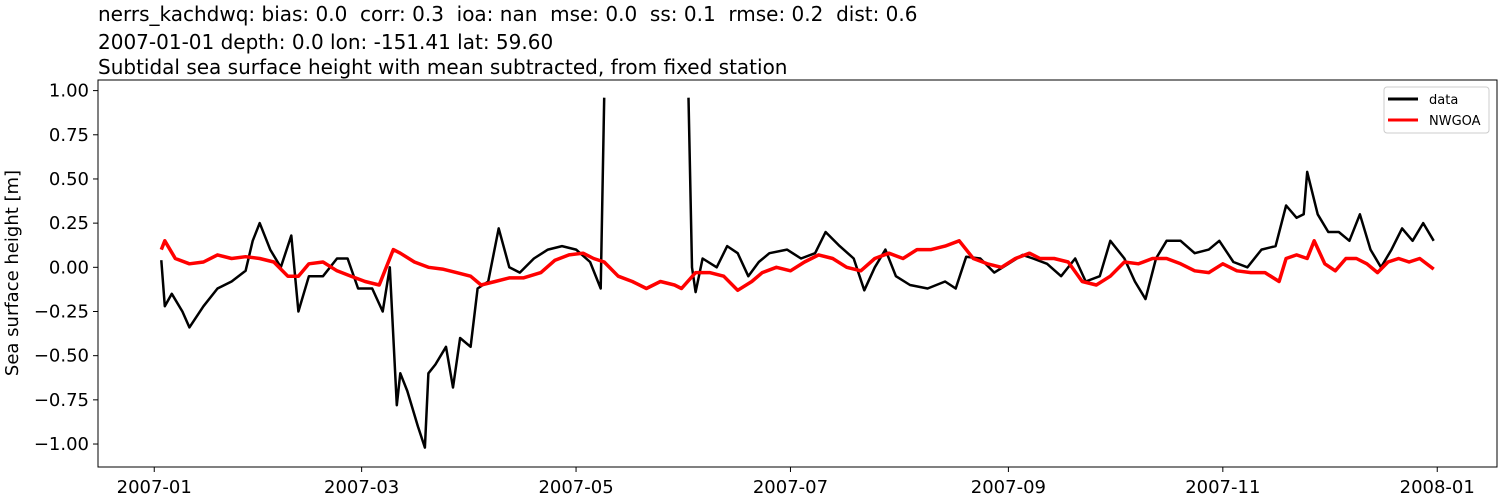 The height and width of the screenshot is (500, 1500). What do you see at coordinates (69, 91) in the screenshot?
I see `y-tick-label: 1.00` at bounding box center [69, 91].